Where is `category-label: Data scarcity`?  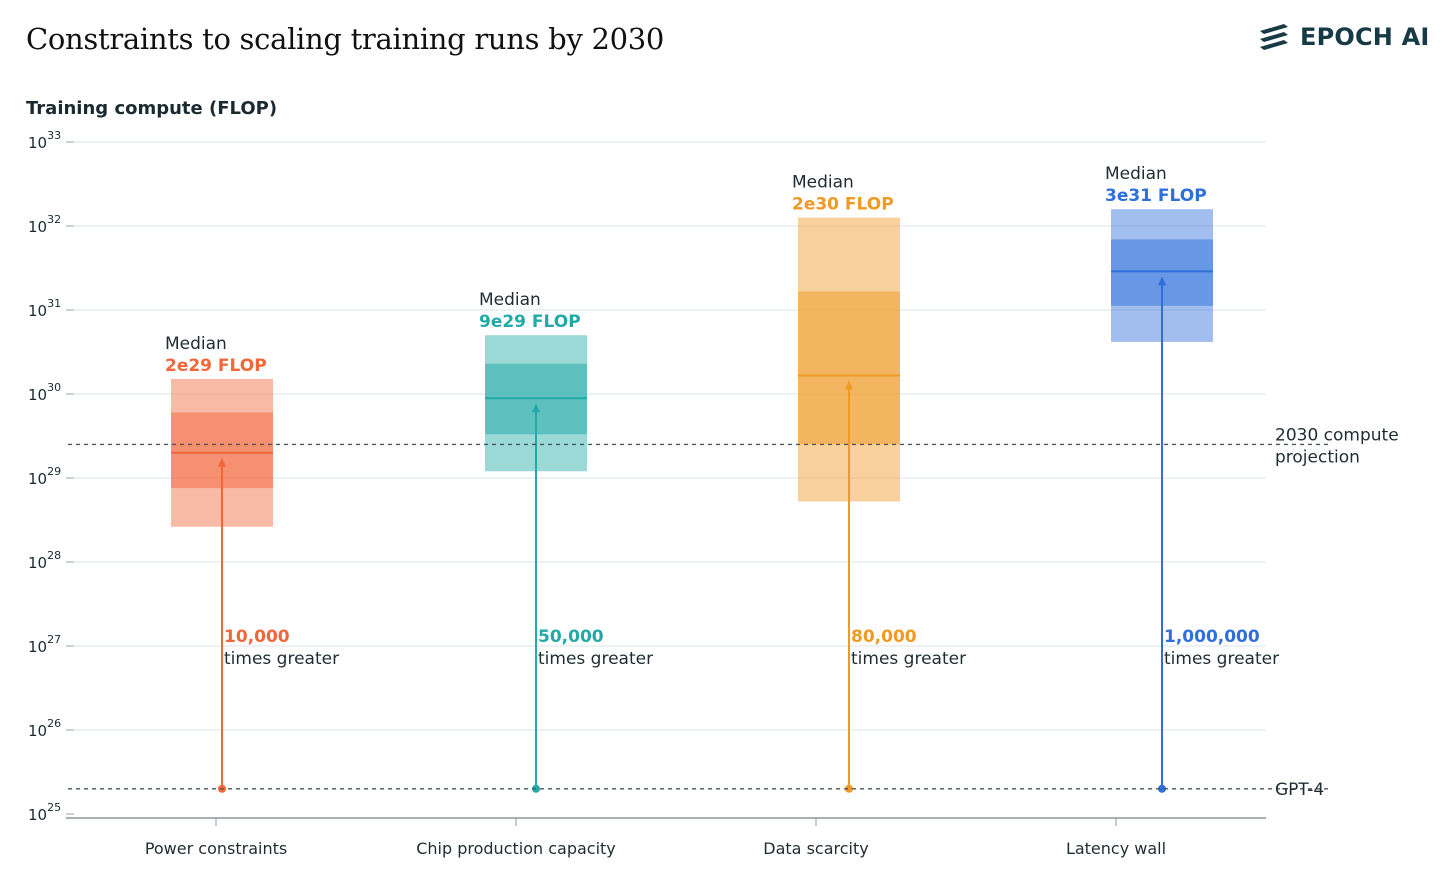
category-label: Data scarcity is located at coordinates (815, 848).